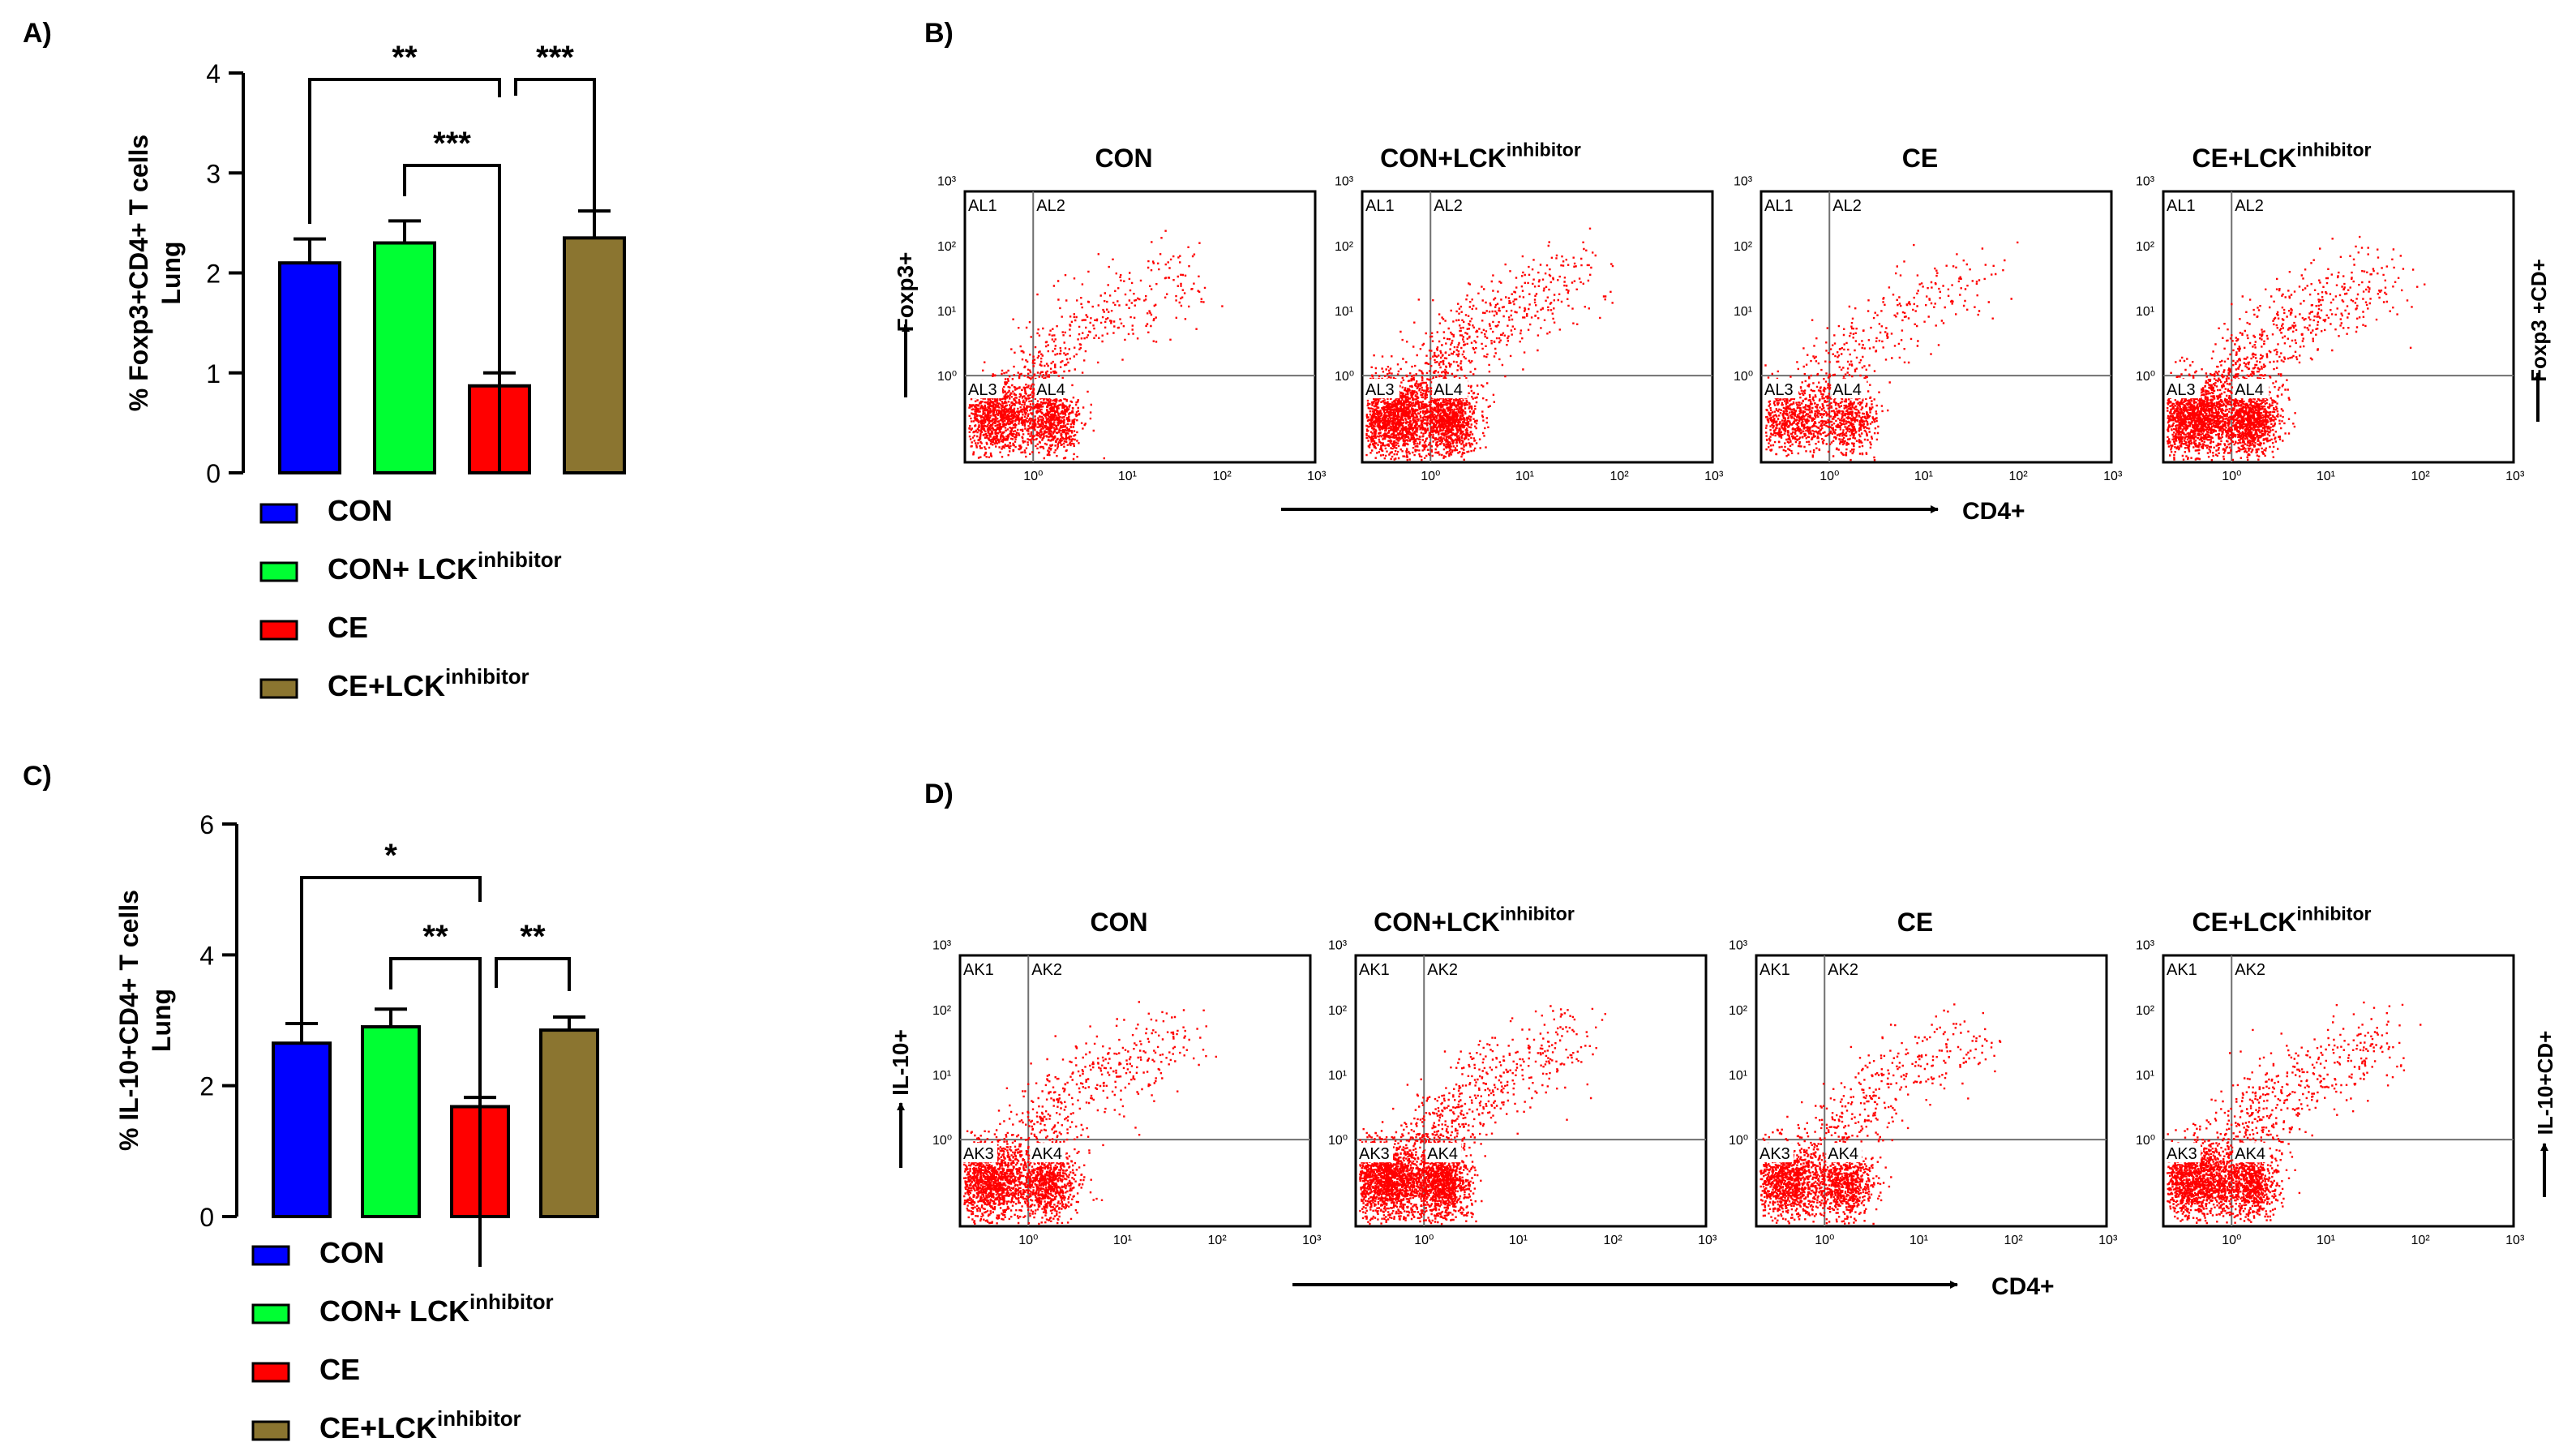  Describe the element at coordinates (1928, 314) in the screenshot. I see `flow-b-plot-2: CE AL1 AL2 AL3 AL4 10⁰ 10¹ 10² 10³ 10⁰ 10¹ 10² 10³` at that location.